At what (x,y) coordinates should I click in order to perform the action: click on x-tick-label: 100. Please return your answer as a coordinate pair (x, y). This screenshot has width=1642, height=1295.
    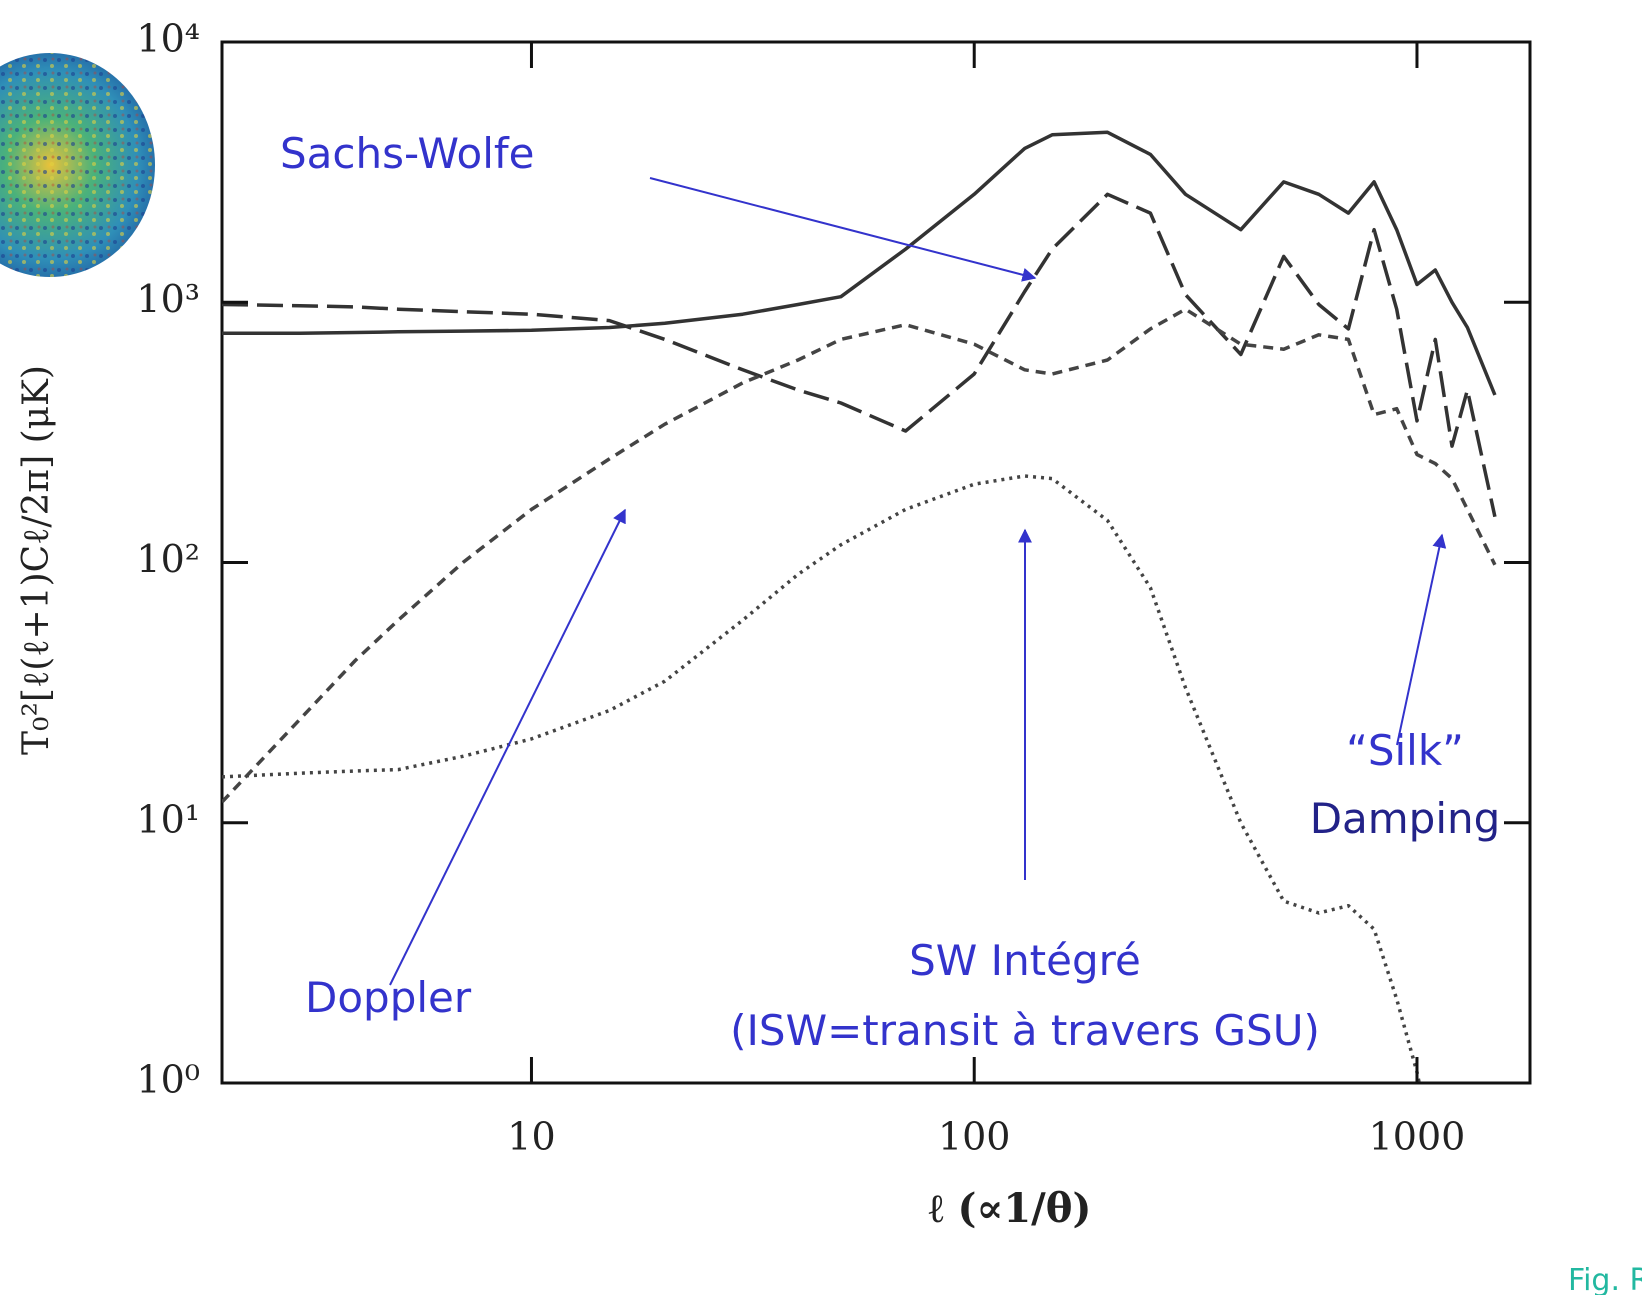
    Looking at the image, I should click on (974, 1137).